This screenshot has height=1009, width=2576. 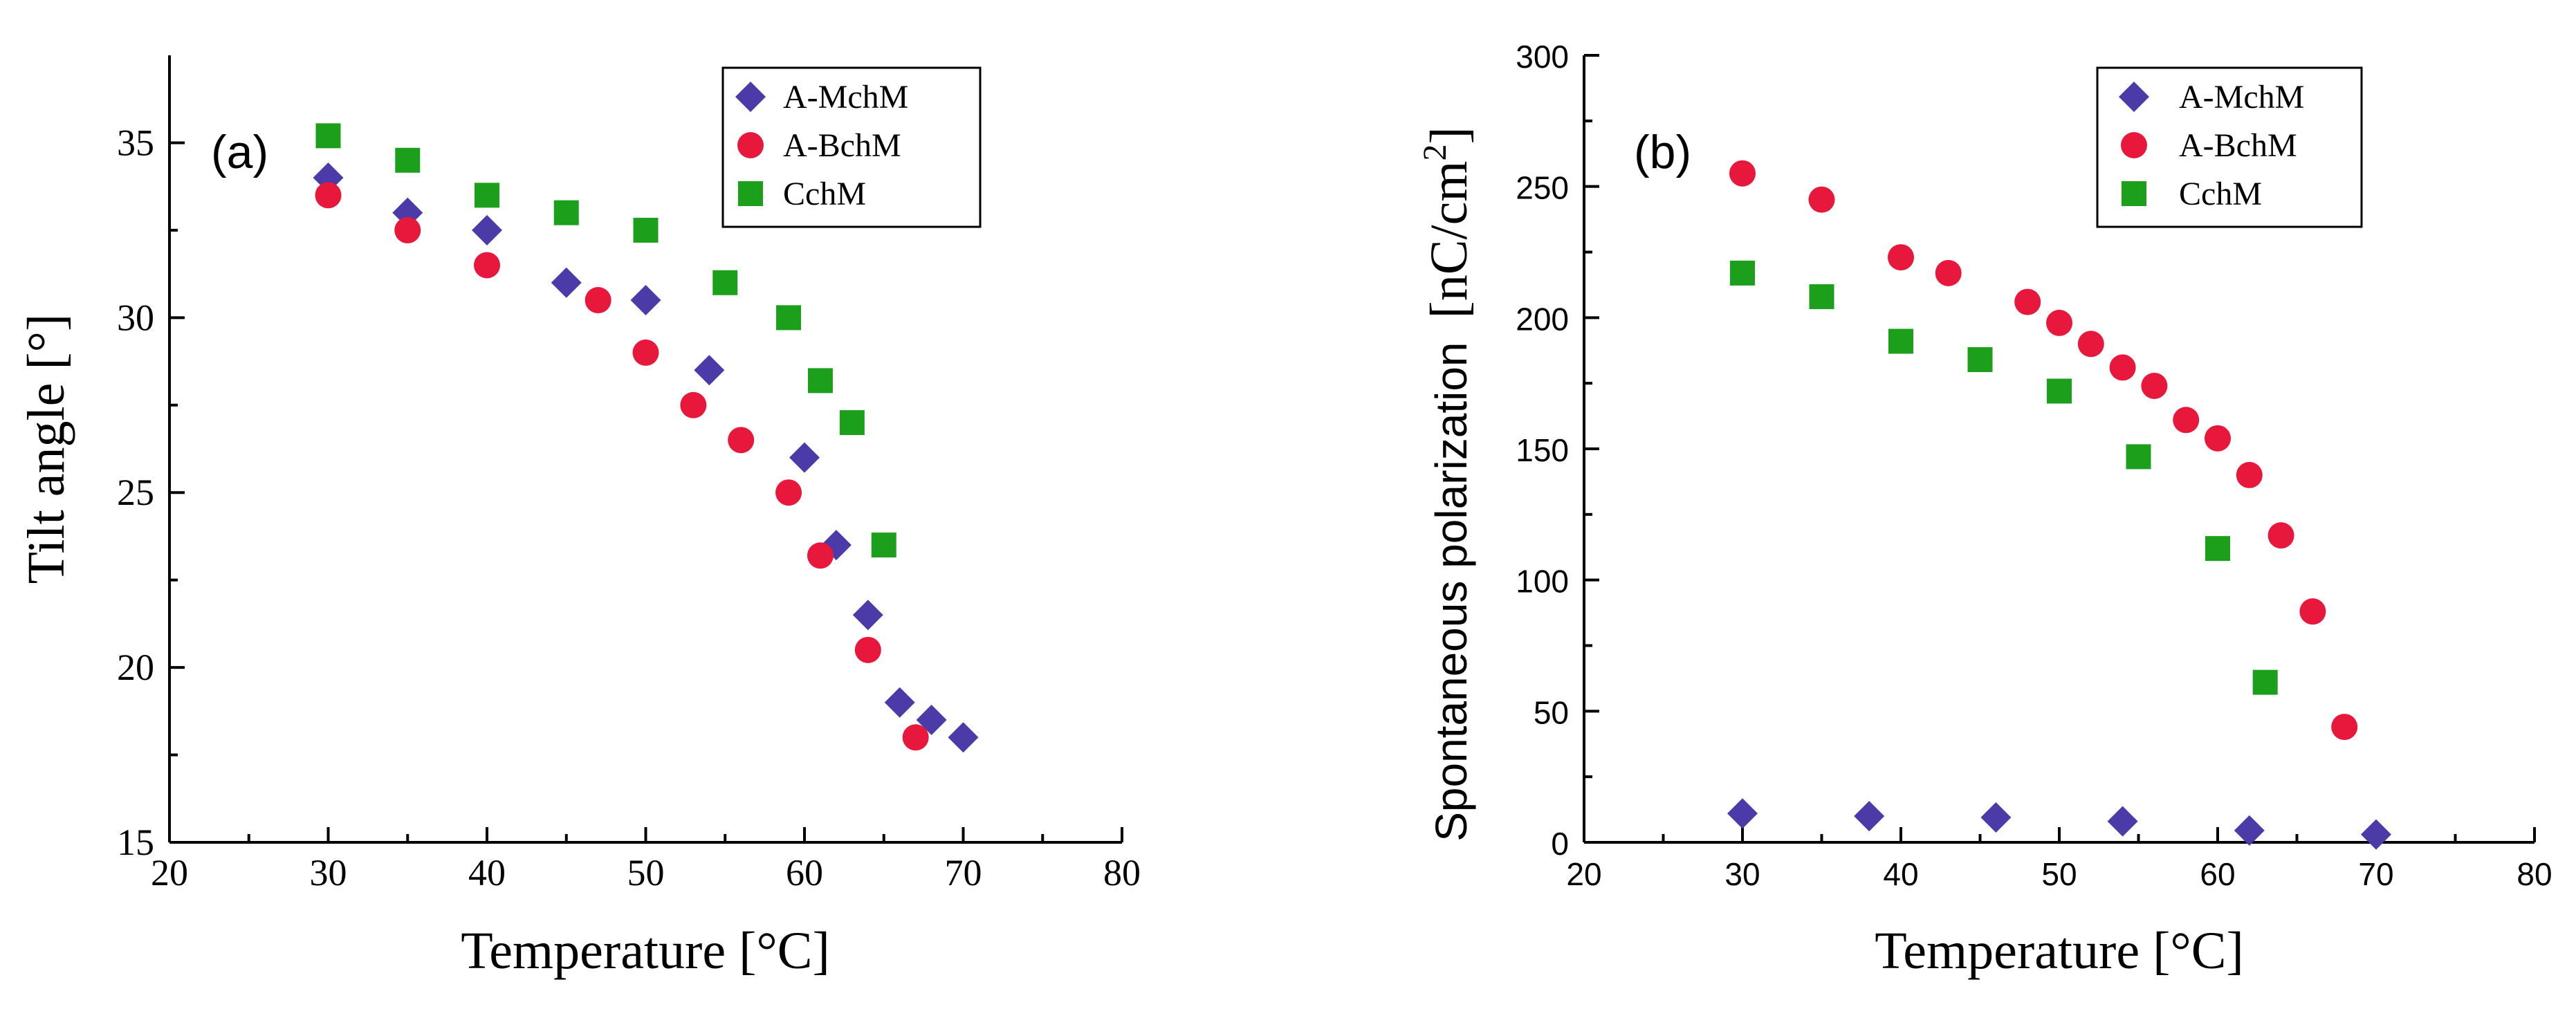 I want to click on y-tick-label-b-0: 0, so click(x=1560, y=844).